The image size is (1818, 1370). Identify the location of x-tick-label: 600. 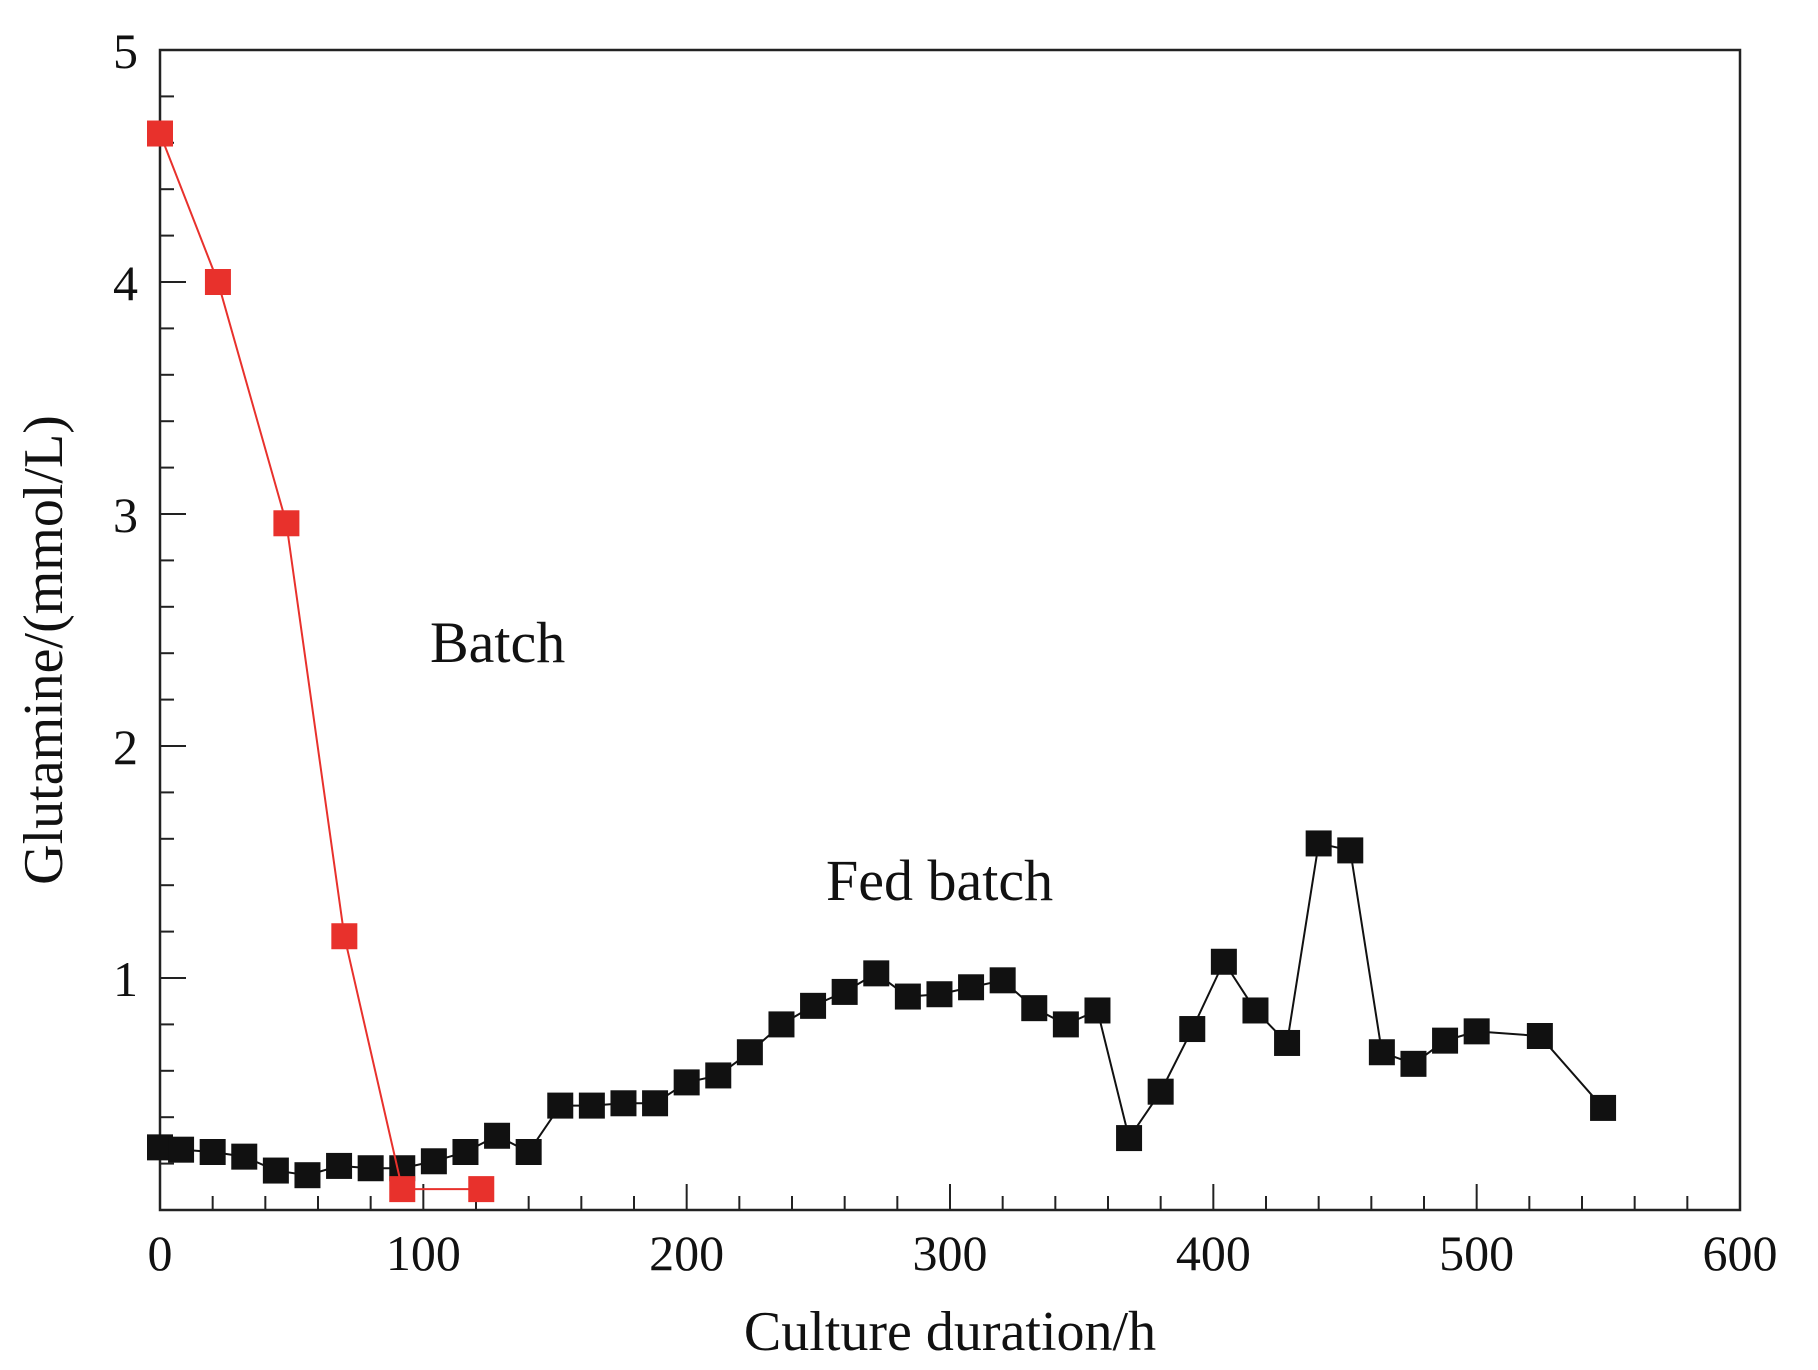
(1740, 1253).